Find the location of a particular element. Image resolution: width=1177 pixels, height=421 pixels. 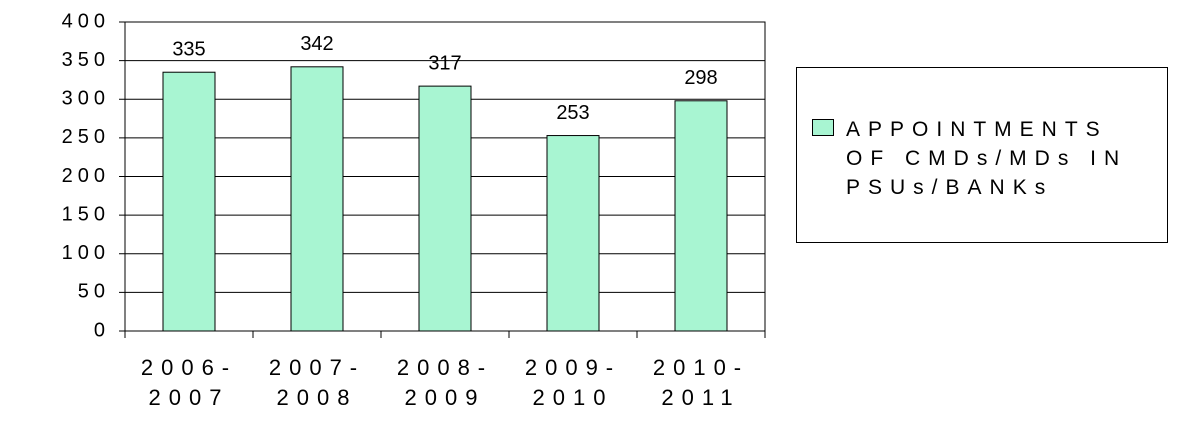

y-tick-label: 0 is located at coordinates (102, 330).